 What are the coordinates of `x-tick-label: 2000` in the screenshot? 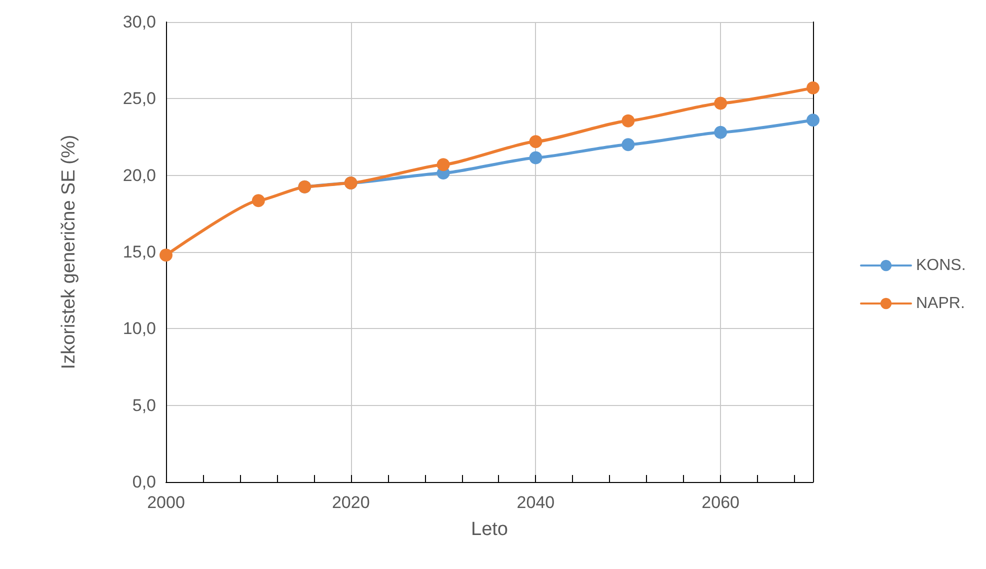 It's located at (166, 502).